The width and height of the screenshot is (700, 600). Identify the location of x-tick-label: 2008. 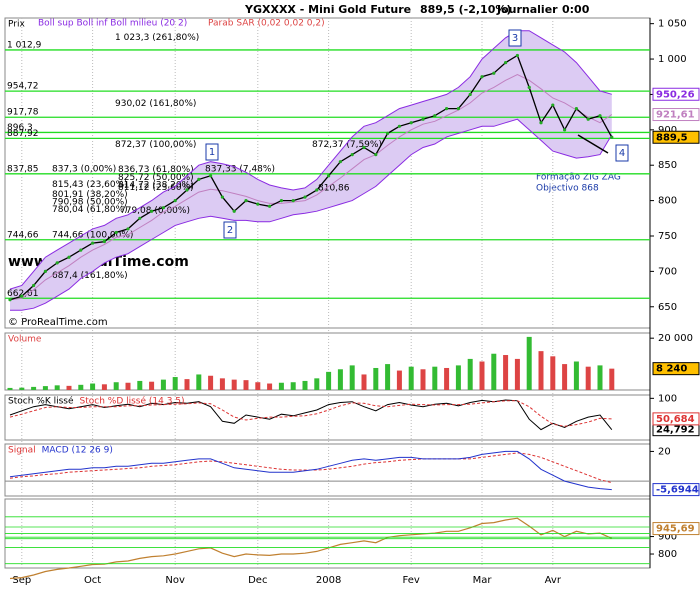
(328, 580).